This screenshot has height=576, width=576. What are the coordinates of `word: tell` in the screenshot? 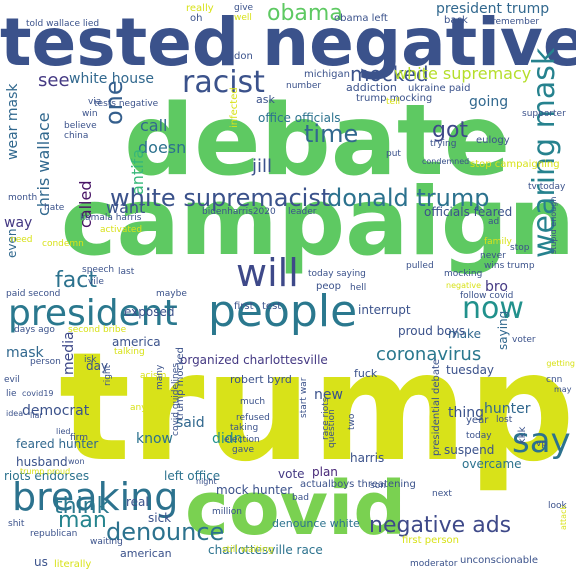 It's located at (393, 102).